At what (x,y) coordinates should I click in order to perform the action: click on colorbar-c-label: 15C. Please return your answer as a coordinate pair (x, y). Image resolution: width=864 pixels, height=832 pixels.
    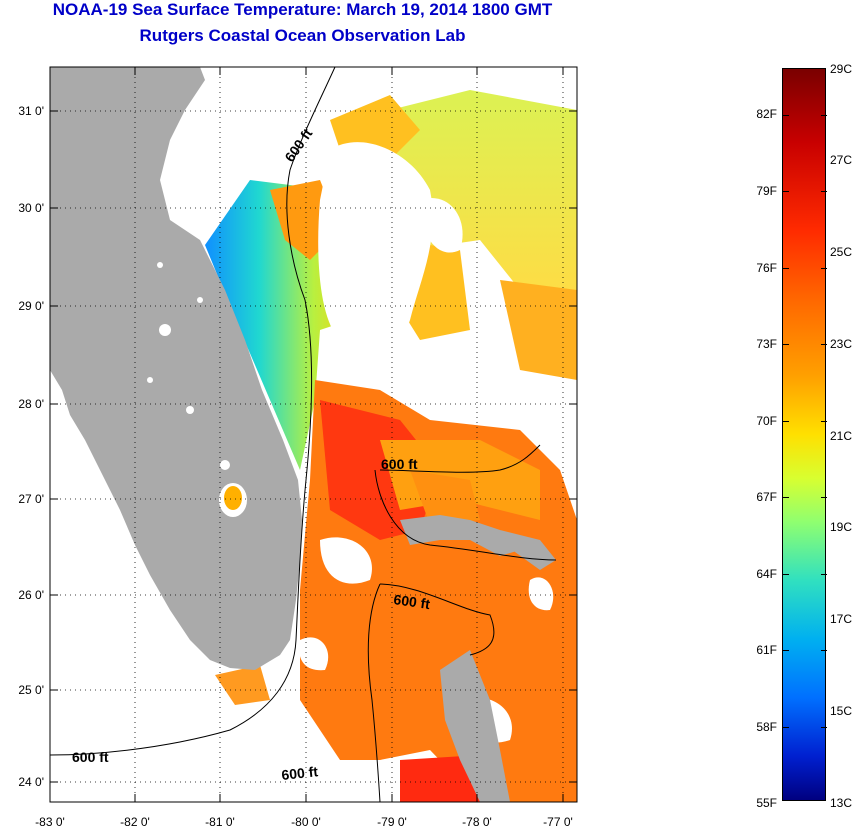
    Looking at the image, I should click on (841, 711).